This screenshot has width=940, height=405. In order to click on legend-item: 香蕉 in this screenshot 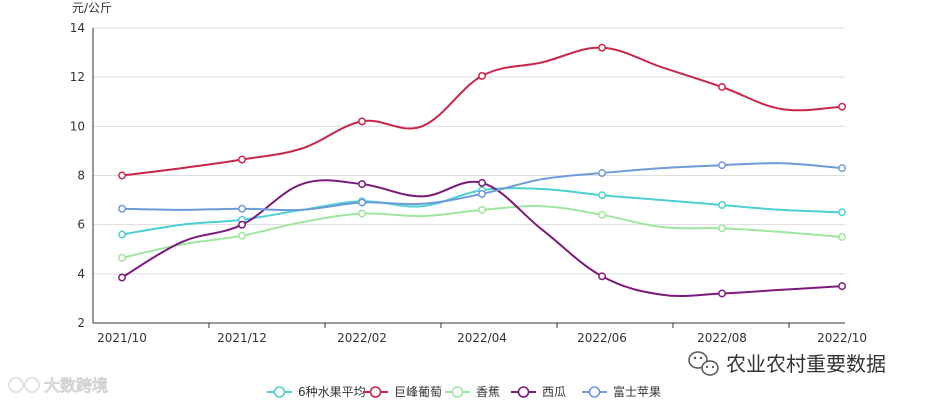, I will do `click(472, 392)`.